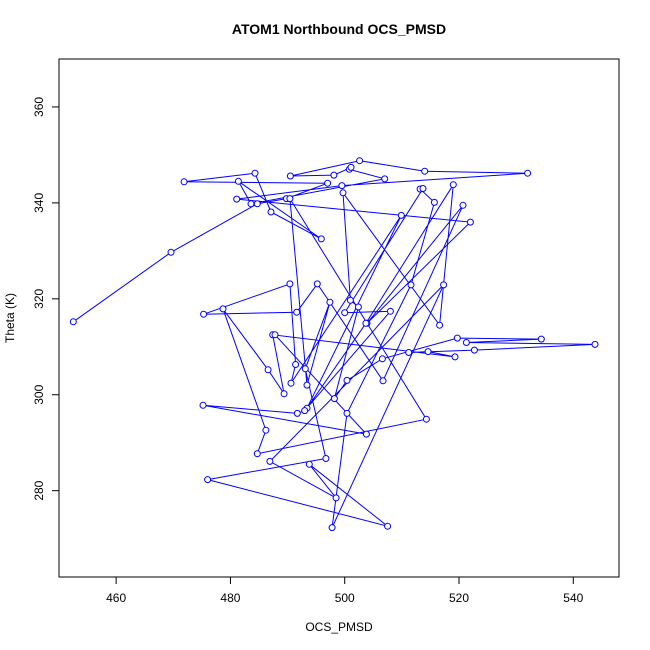 This screenshot has height=650, width=650. Describe the element at coordinates (39, 107) in the screenshot. I see `y-tick-label: 360` at that location.